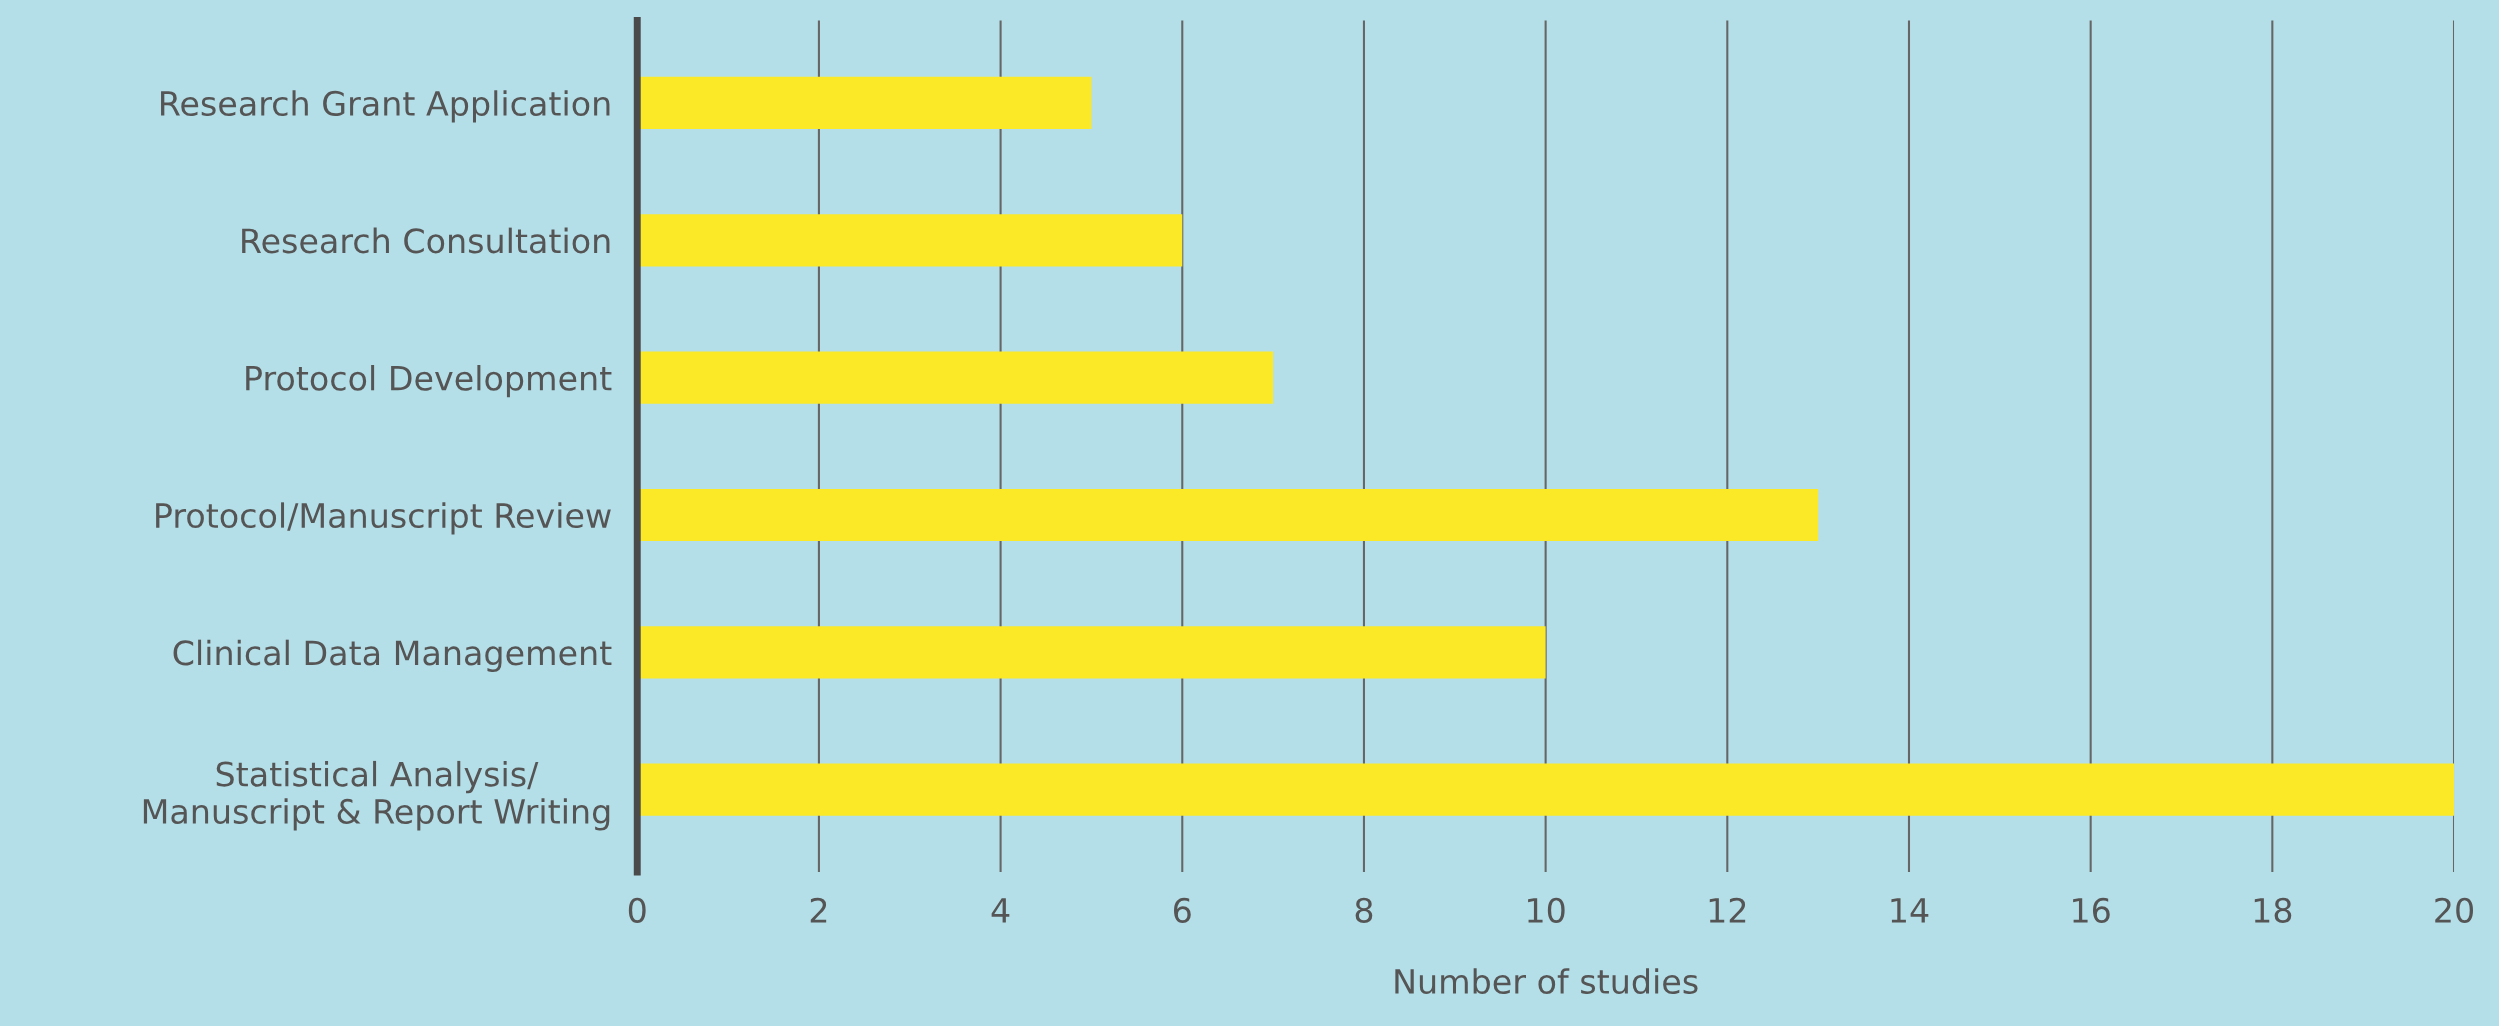  Describe the element at coordinates (1000, 910) in the screenshot. I see `x-tick-label: 4` at that location.